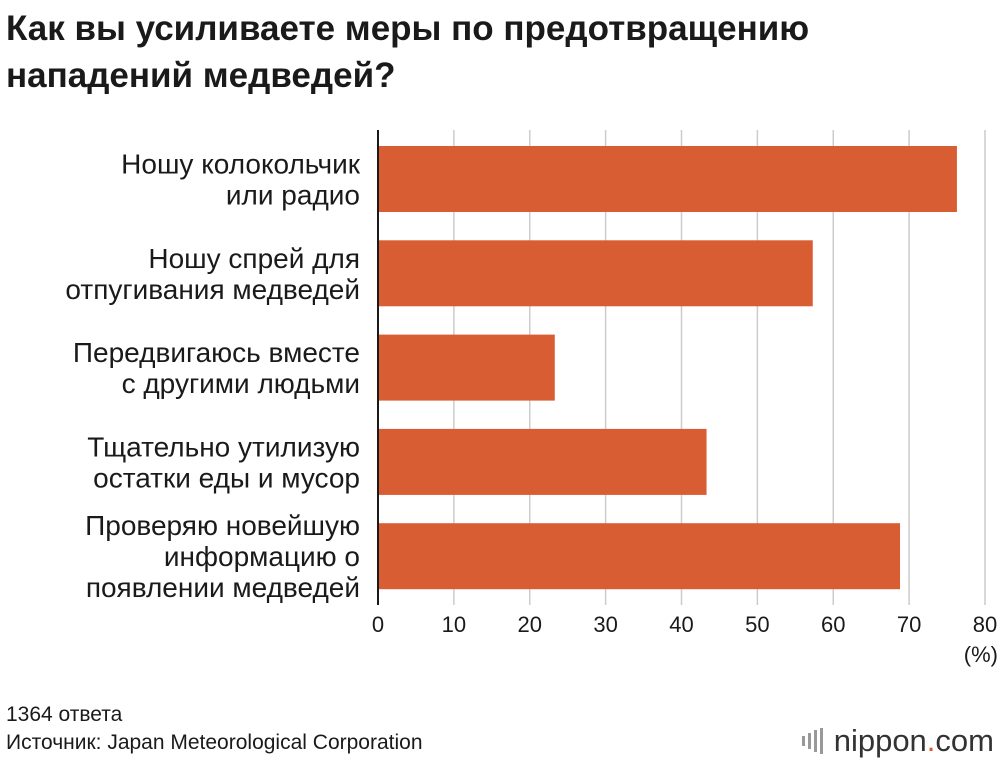 The width and height of the screenshot is (1000, 762). I want to click on chart-title-line-2: нападений медведей?, so click(200, 75).